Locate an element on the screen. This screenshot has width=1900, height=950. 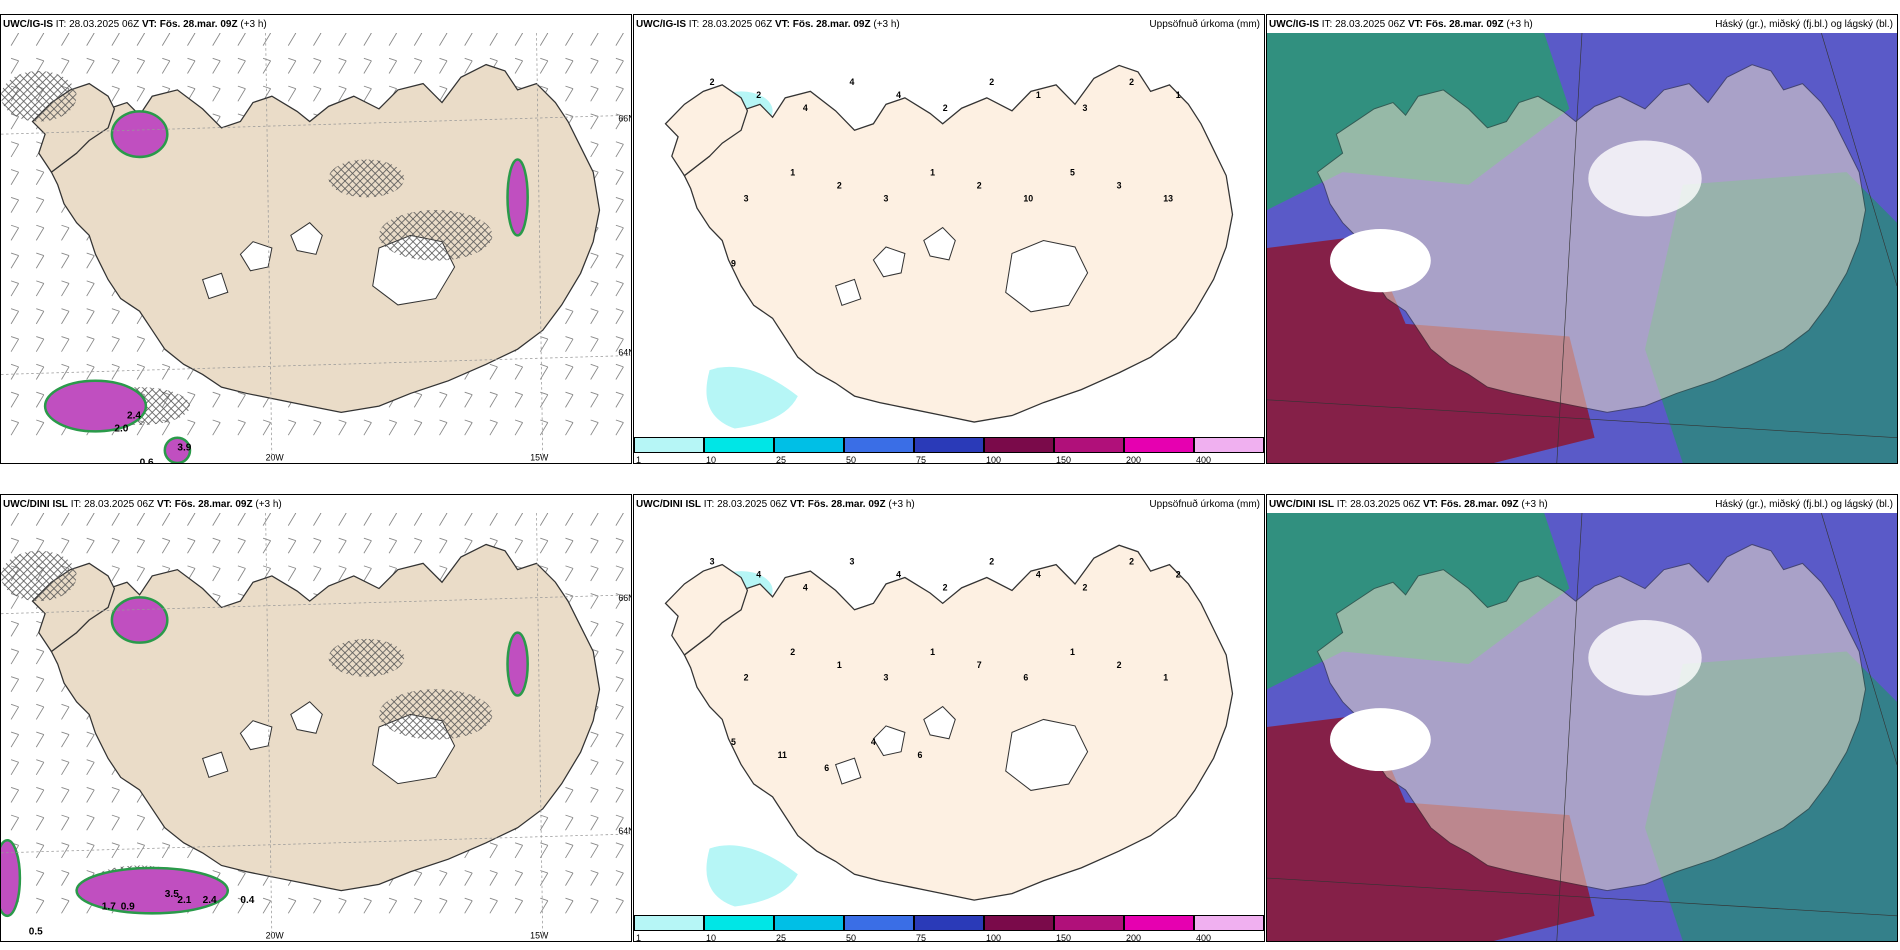
colorbar-tick: 200 is located at coordinates (1134, 937).